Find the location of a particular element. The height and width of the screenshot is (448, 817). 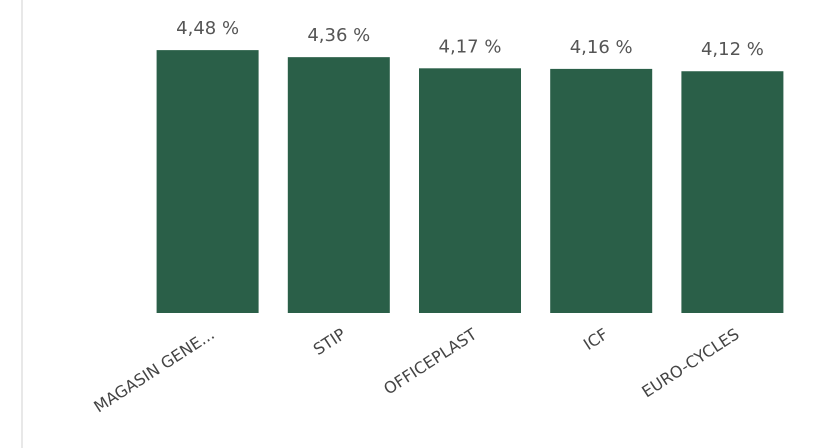

value-label: 4,17 % is located at coordinates (470, 46).